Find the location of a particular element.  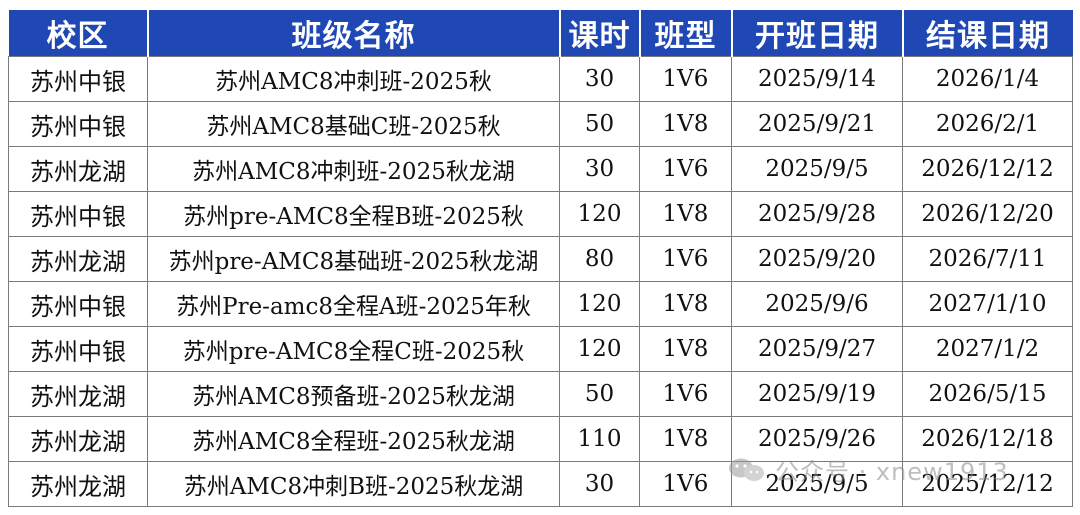

cell-end-date: 2025/12/12 is located at coordinates (987, 484).